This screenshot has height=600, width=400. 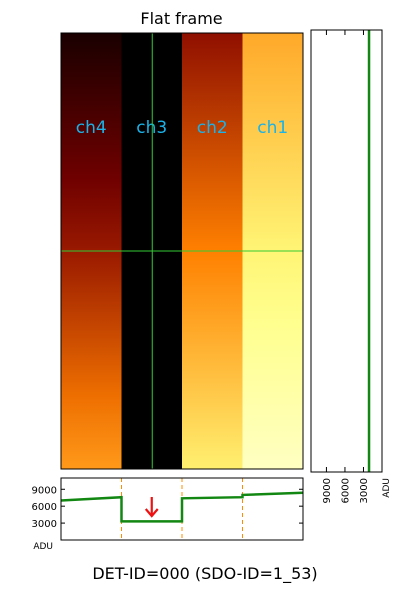 What do you see at coordinates (387, 488) in the screenshot?
I see `x-axis-label: ADU` at bounding box center [387, 488].